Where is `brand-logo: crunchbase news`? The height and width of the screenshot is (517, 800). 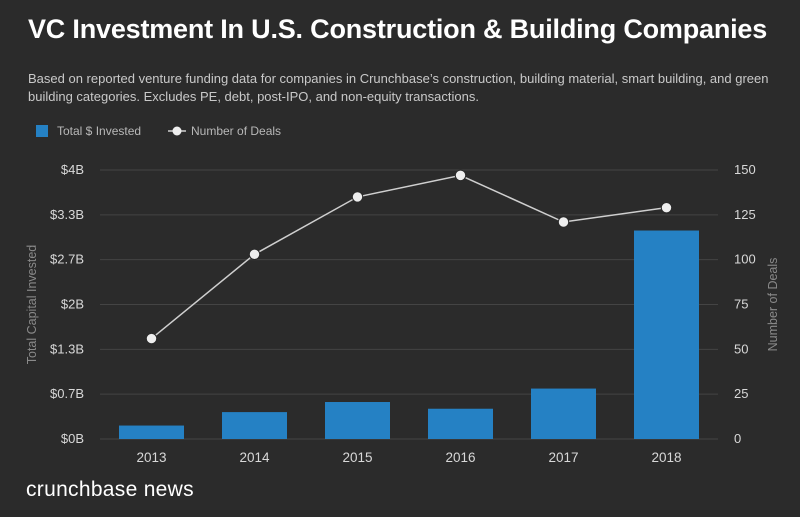
brand-logo: crunchbase news is located at coordinates (110, 489).